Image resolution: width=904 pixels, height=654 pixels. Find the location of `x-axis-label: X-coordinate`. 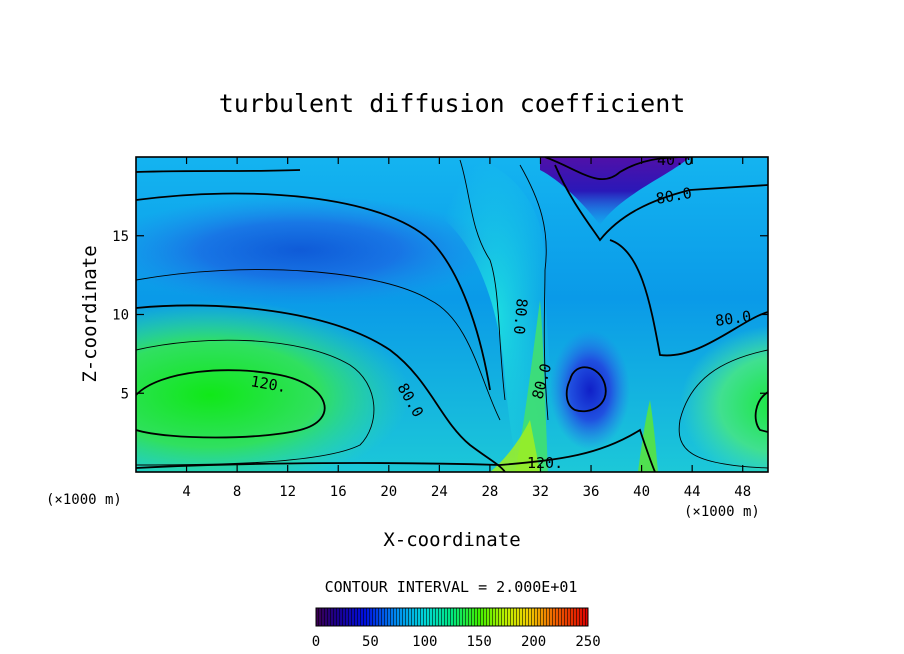

x-axis-label: X-coordinate is located at coordinates (451, 540).